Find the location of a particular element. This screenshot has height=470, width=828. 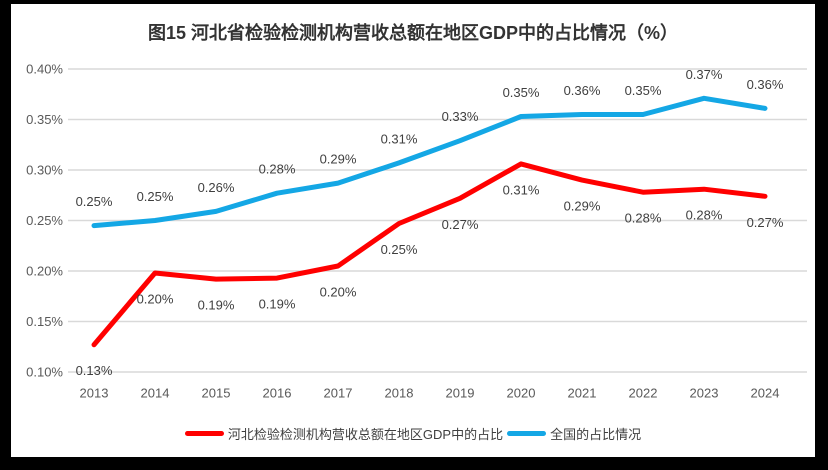

y-tick-label: 0.25% is located at coordinates (44, 220).